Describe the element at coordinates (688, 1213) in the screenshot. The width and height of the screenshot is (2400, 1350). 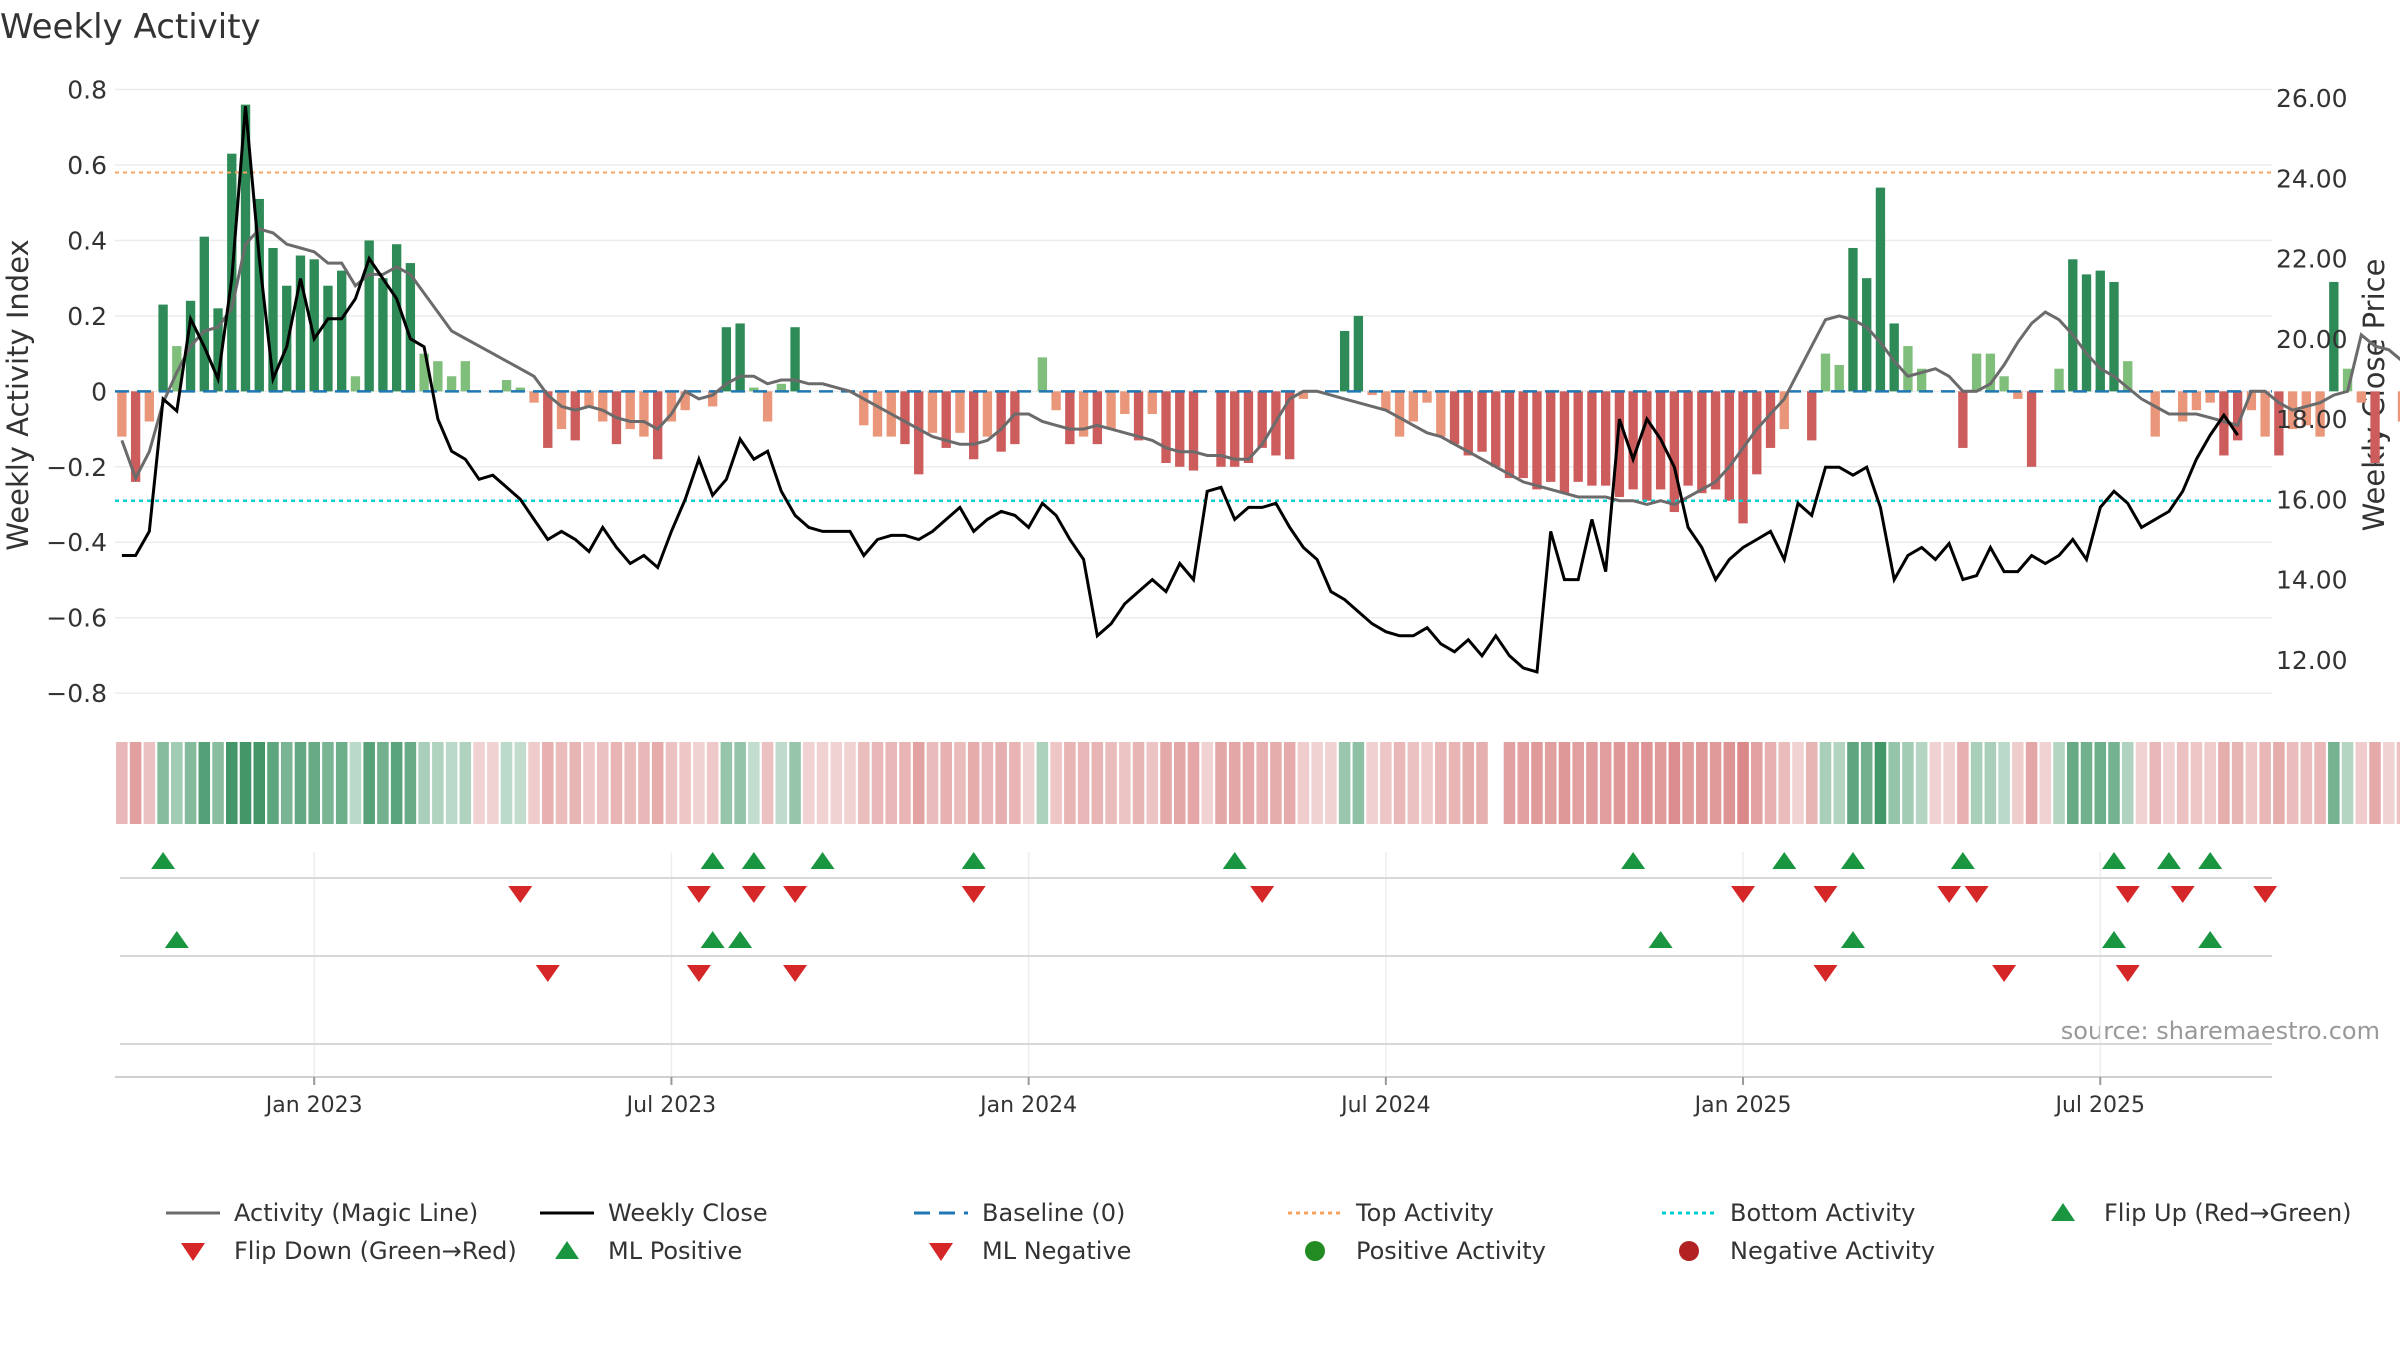
I see `legend-label: Weekly Close` at that location.